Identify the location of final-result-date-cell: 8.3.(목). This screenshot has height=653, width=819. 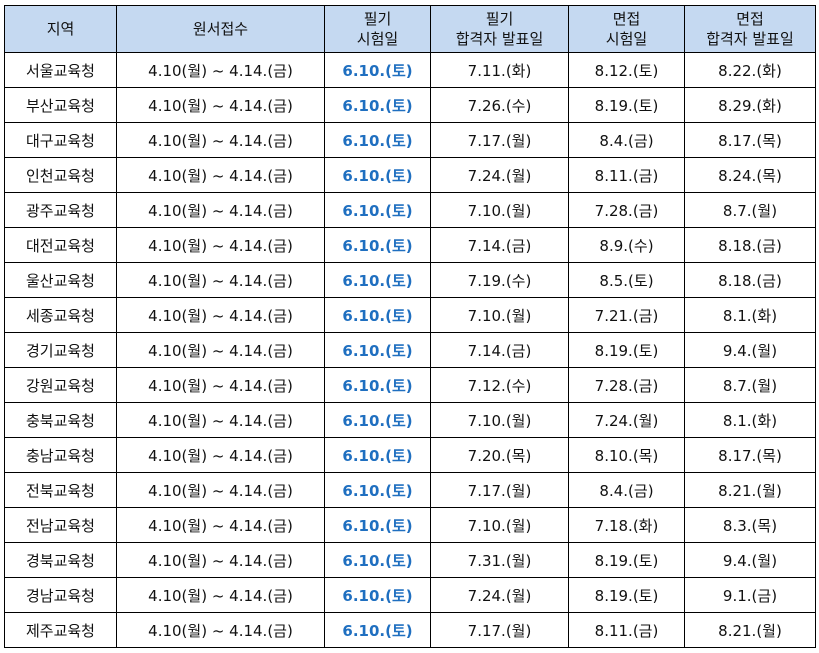
(750, 525).